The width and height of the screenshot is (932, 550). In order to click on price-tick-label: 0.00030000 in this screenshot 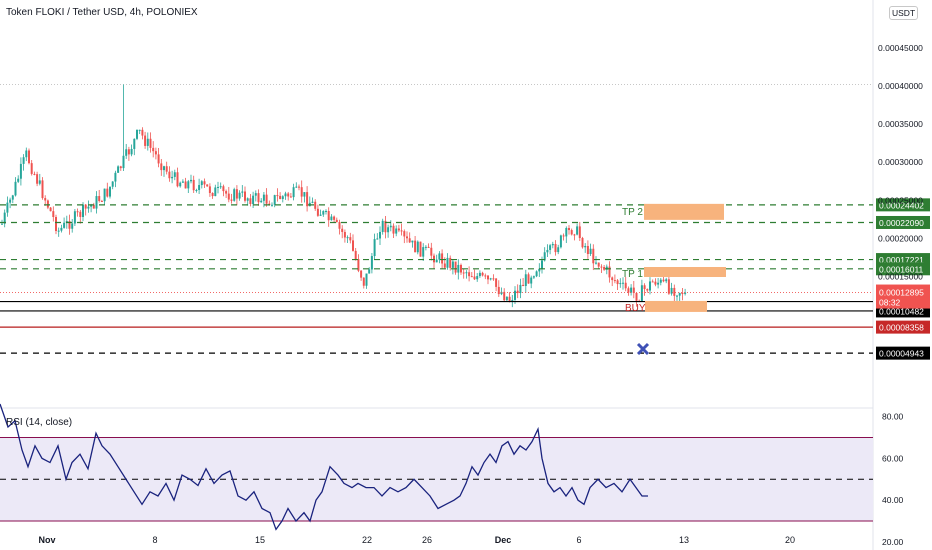, I will do `click(900, 162)`.